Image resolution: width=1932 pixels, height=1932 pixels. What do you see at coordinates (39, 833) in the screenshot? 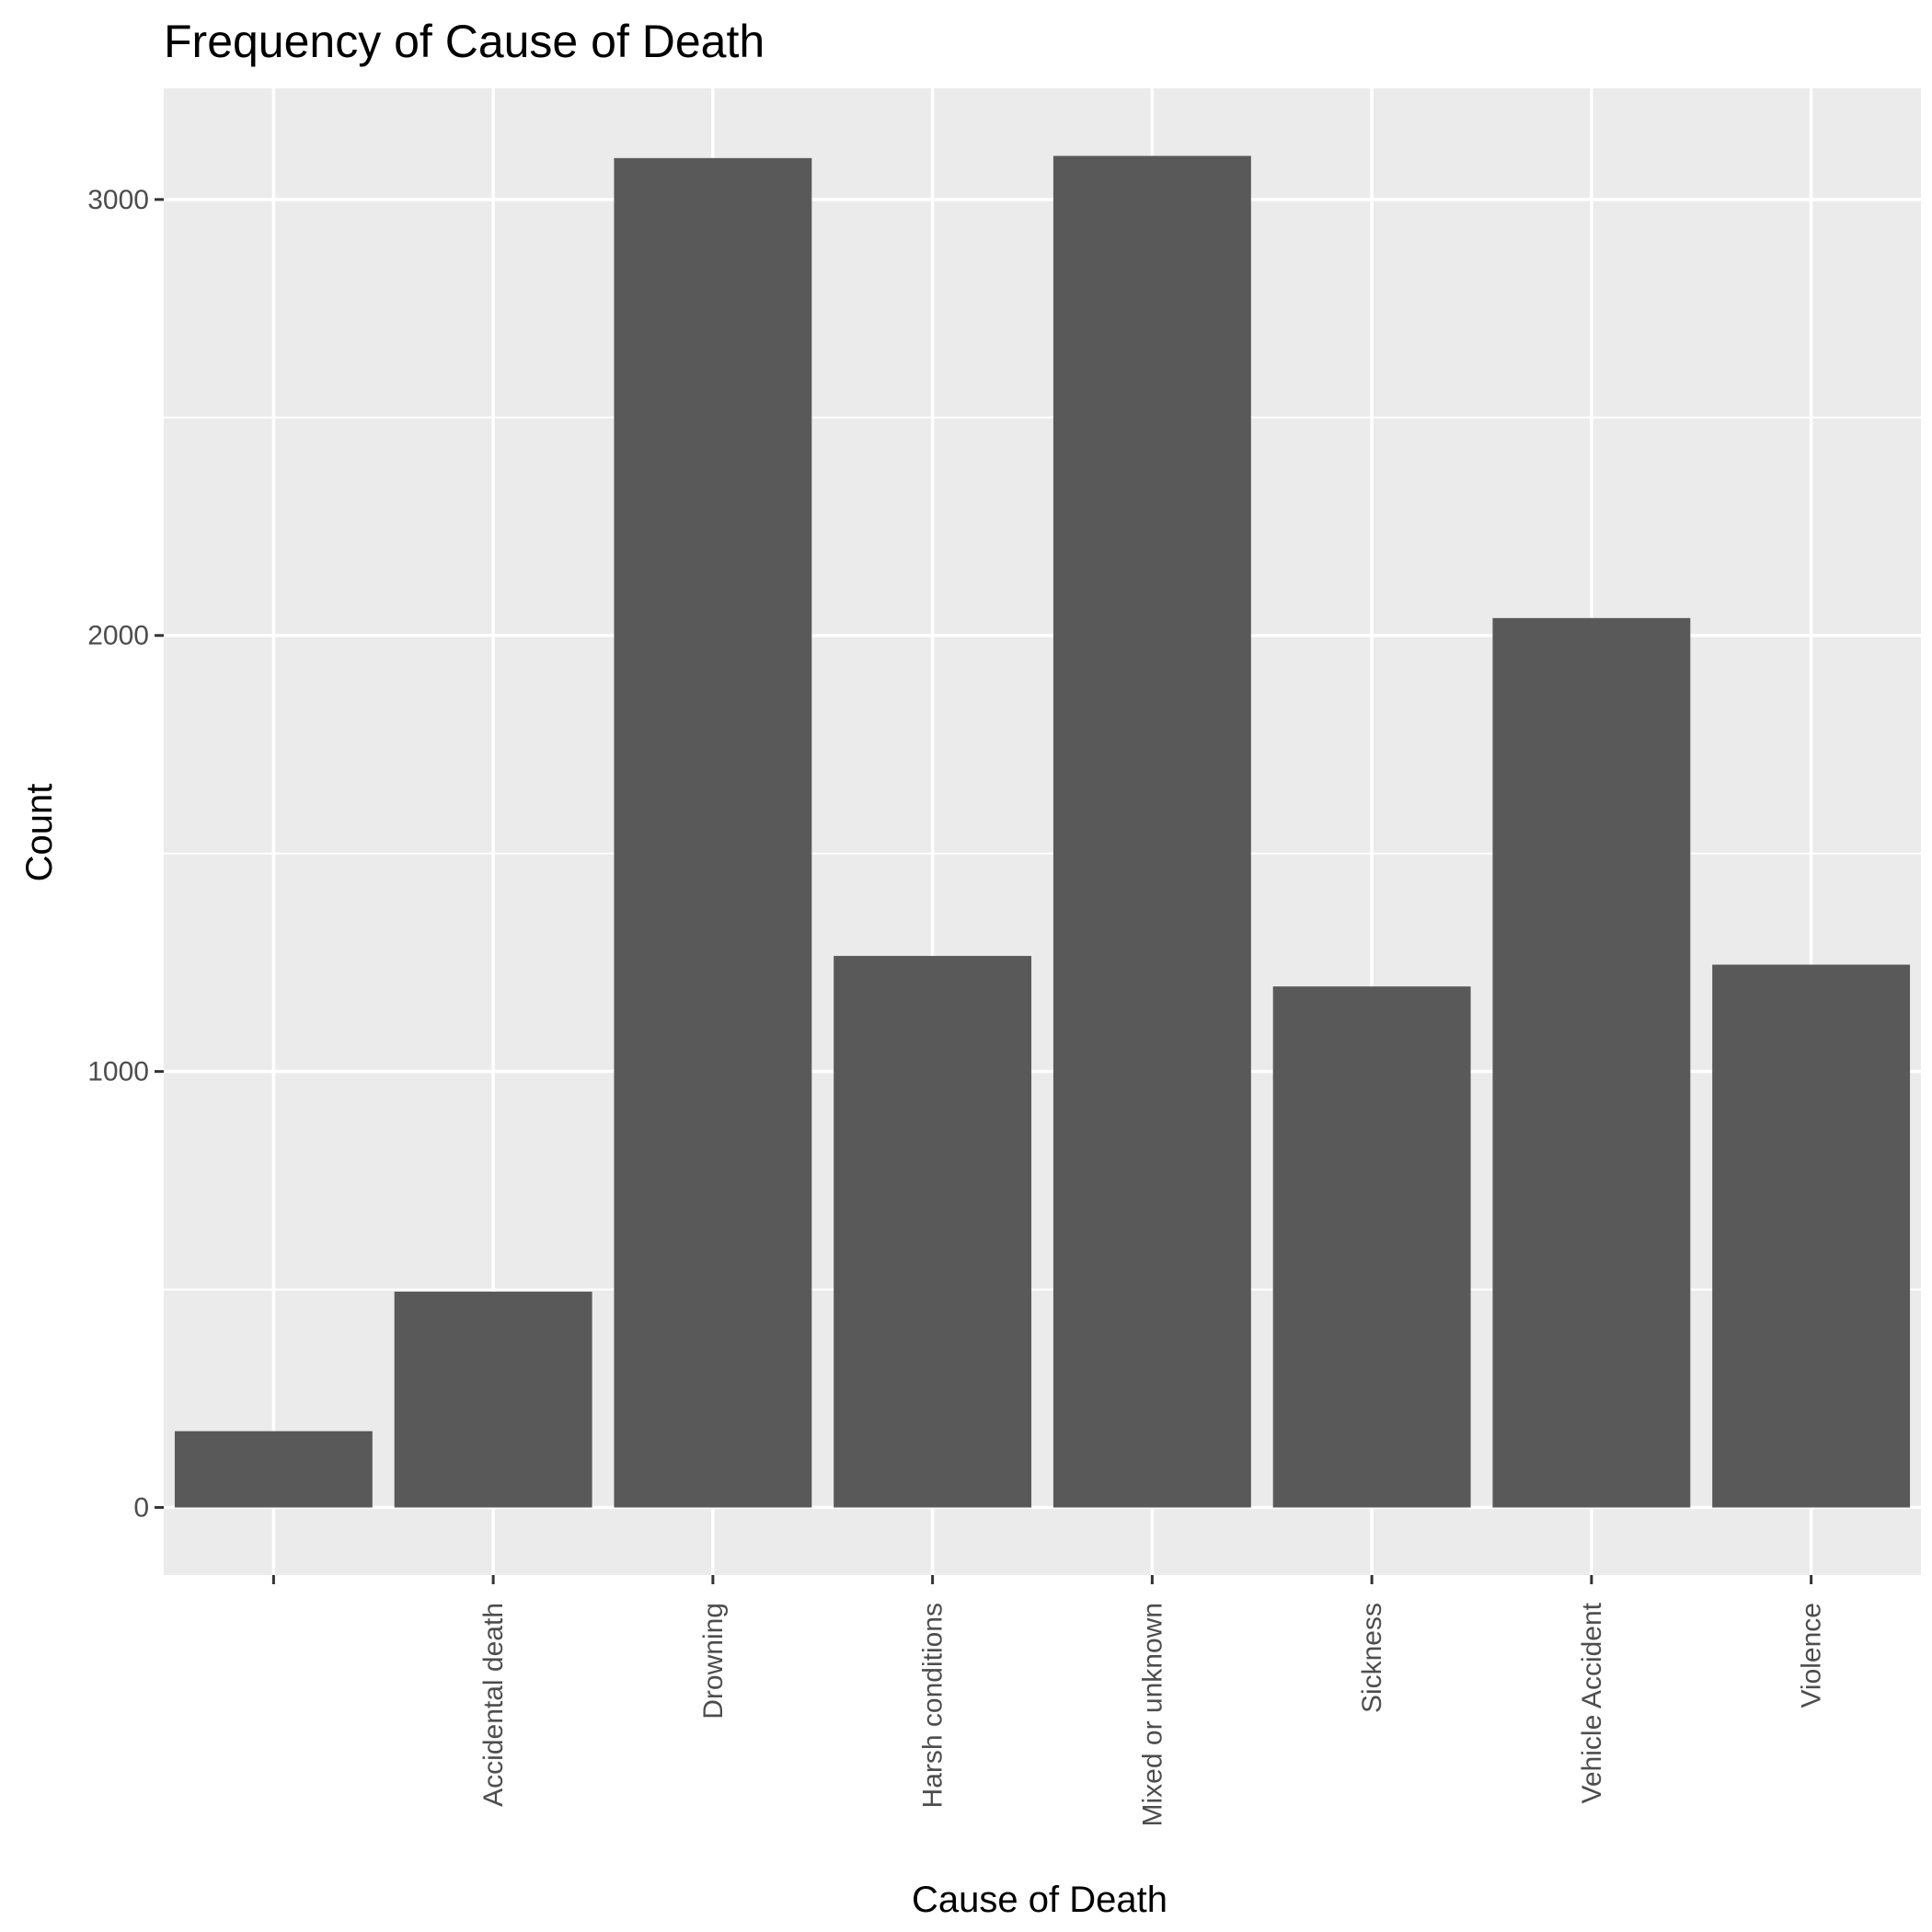
I see `y-axis-title: Count` at bounding box center [39, 833].